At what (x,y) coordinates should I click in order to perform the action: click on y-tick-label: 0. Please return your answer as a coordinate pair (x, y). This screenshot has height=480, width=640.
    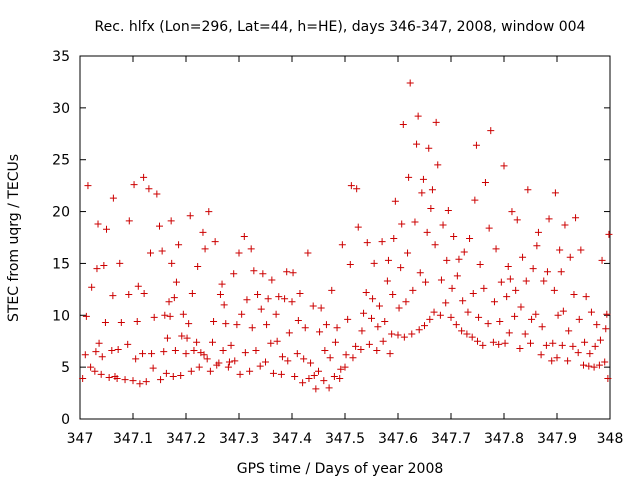
    Looking at the image, I should click on (65, 420).